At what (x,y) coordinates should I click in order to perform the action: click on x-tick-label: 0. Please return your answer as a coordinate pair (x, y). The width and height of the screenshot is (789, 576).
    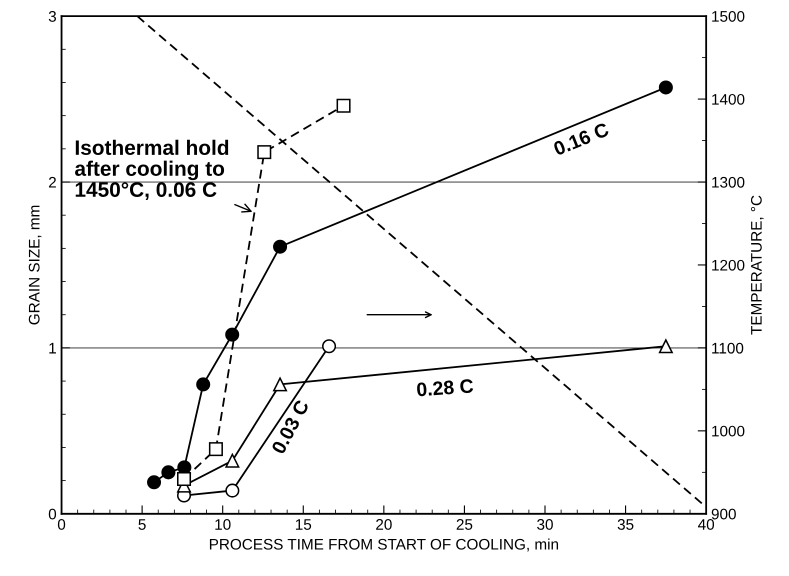
    Looking at the image, I should click on (62, 524).